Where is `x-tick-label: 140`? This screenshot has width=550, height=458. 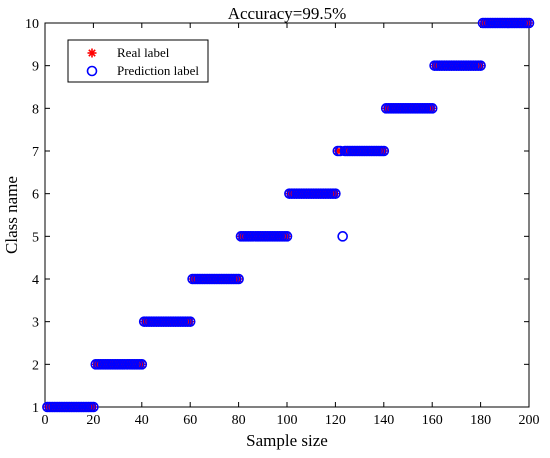
x-tick-label: 140 is located at coordinates (383, 420).